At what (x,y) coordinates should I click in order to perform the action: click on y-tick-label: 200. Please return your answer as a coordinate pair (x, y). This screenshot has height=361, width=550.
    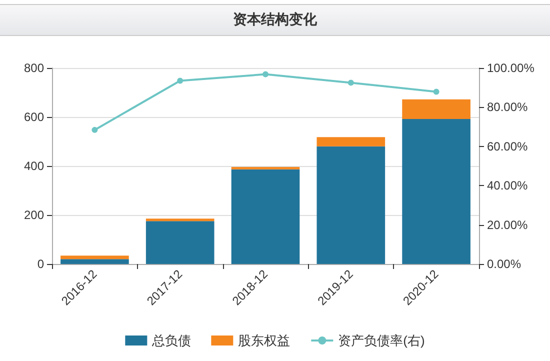
    Looking at the image, I should click on (34, 215).